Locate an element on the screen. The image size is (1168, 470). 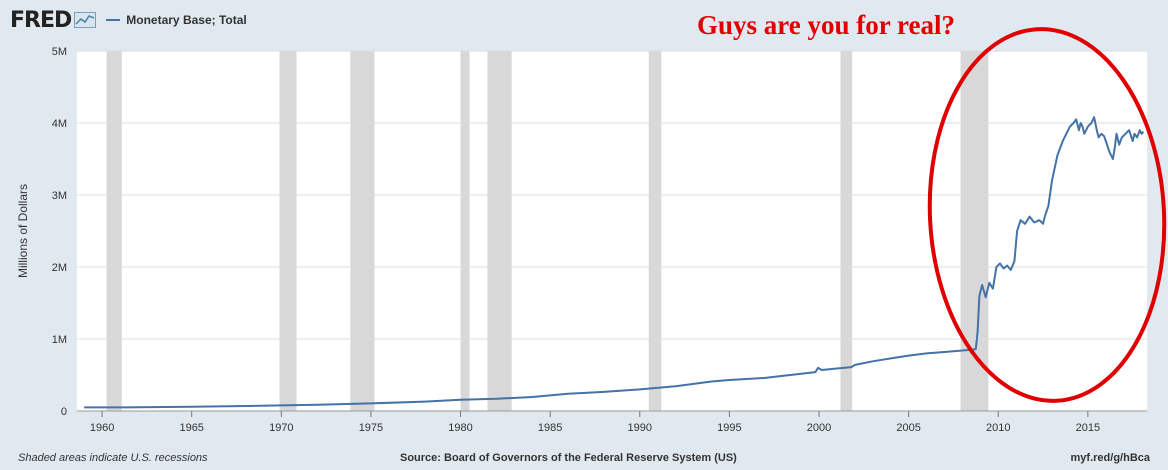
x-tick-label: 2005 is located at coordinates (908, 428).